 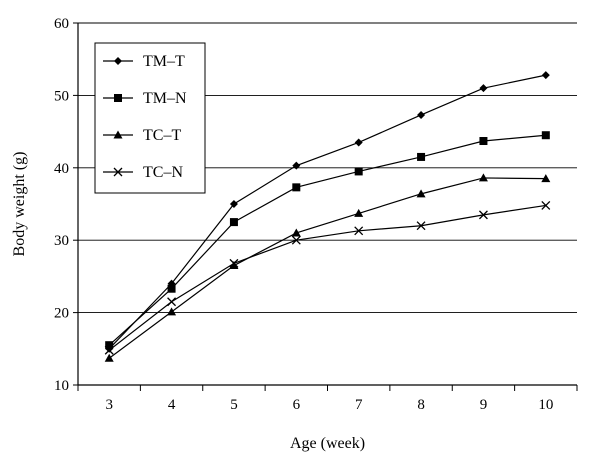 What do you see at coordinates (483, 88) in the screenshot?
I see `point-tm-t-x9` at bounding box center [483, 88].